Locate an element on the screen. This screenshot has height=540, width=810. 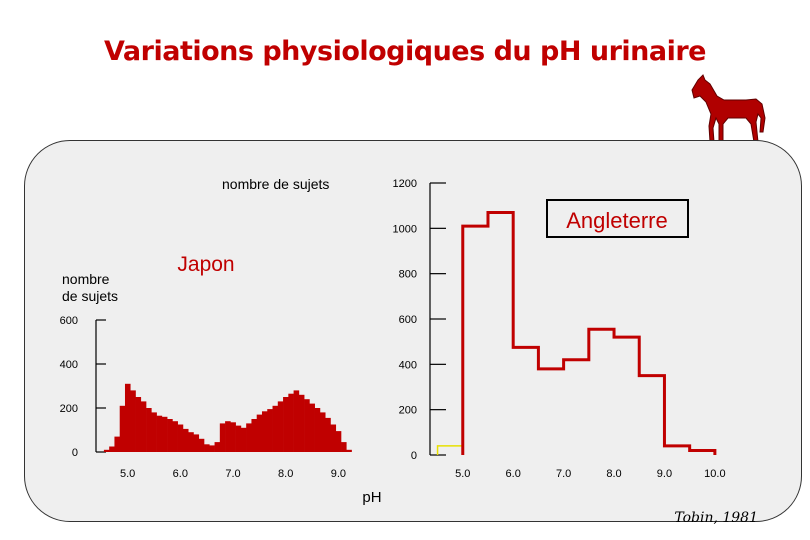
japon-y-label: nombre is located at coordinates (86, 279).